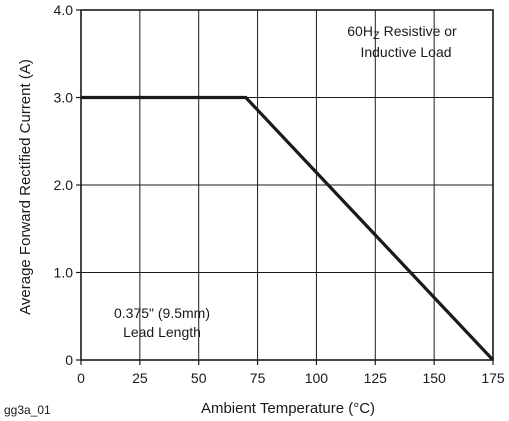 The width and height of the screenshot is (509, 421). Describe the element at coordinates (376, 378) in the screenshot. I see `x-tick-label: 125` at that location.